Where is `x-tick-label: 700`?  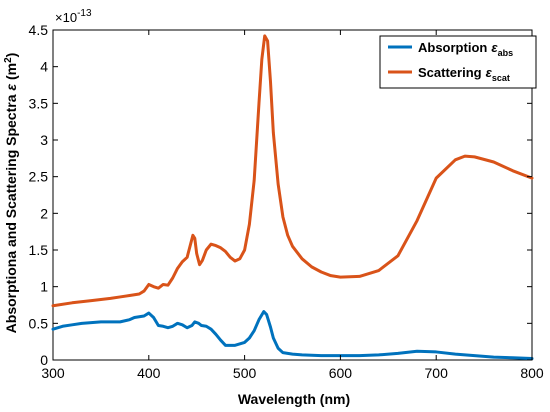 x-tick-label: 700 is located at coordinates (437, 373).